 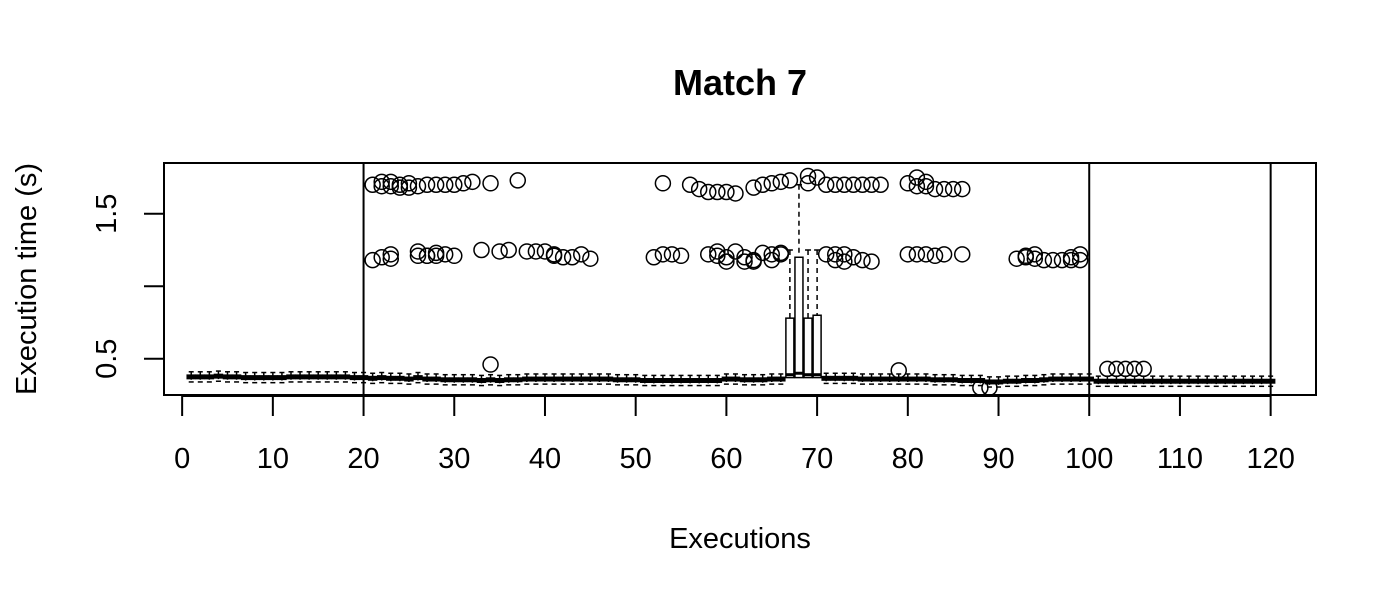 I want to click on x-tick-label: 90, so click(x=998, y=459).